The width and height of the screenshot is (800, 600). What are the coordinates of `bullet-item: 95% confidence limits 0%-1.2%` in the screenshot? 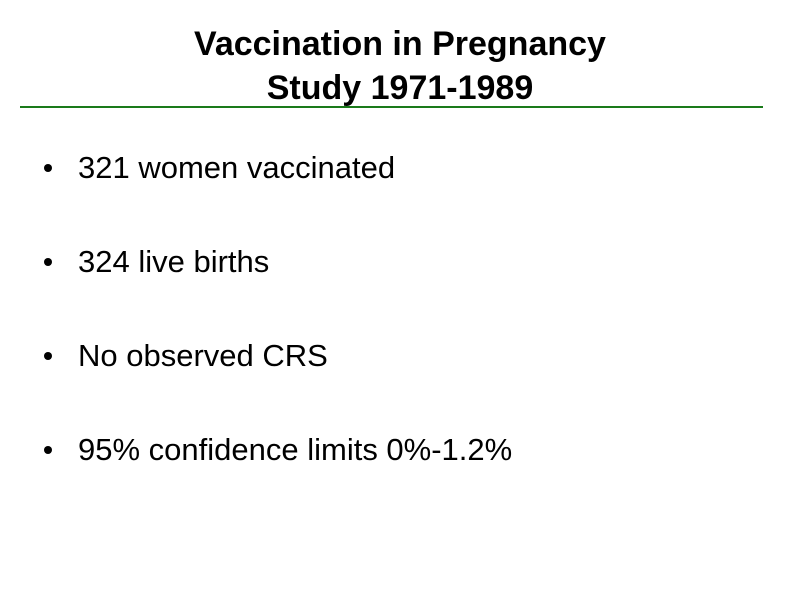 It's located at (278, 450).